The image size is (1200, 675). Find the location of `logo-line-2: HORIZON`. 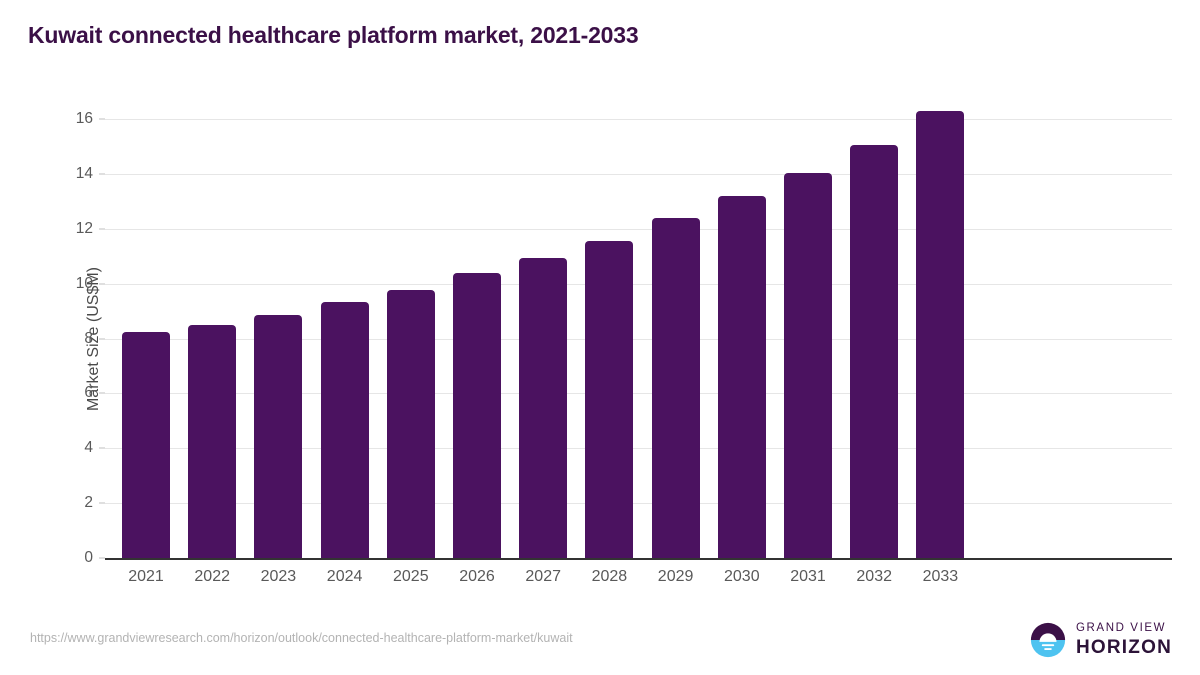

logo-line-2: HORIZON is located at coordinates (1123, 647).